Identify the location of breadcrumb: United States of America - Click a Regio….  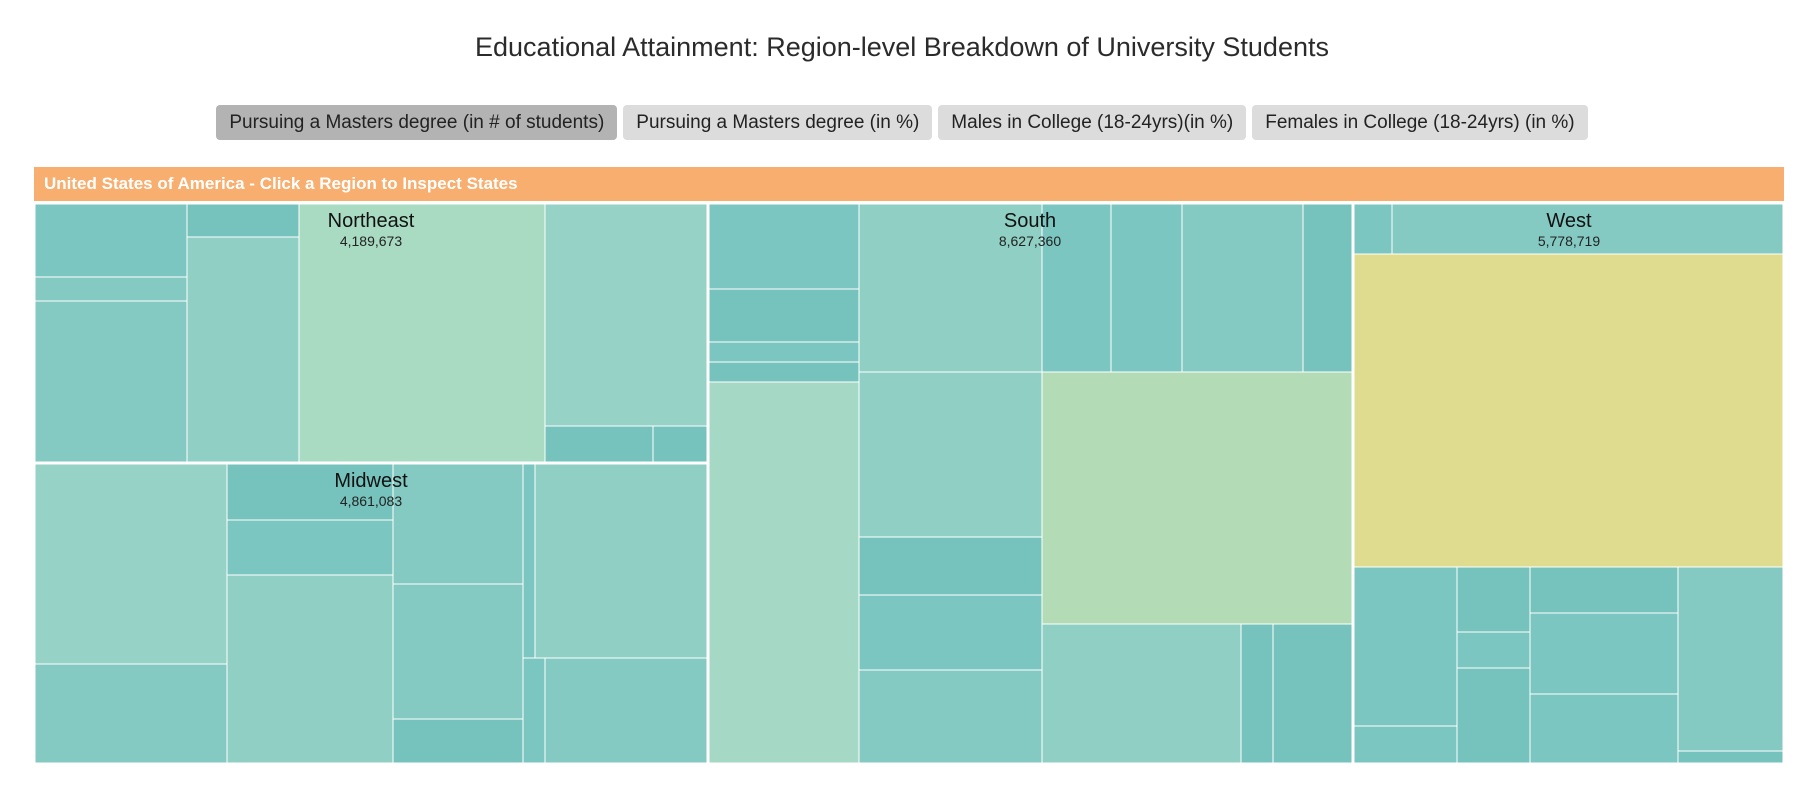
(909, 184).